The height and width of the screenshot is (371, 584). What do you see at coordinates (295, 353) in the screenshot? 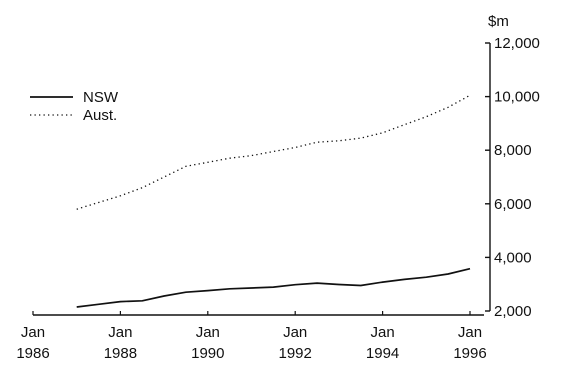
I see `x-tick-label-year: 1992` at bounding box center [295, 353].